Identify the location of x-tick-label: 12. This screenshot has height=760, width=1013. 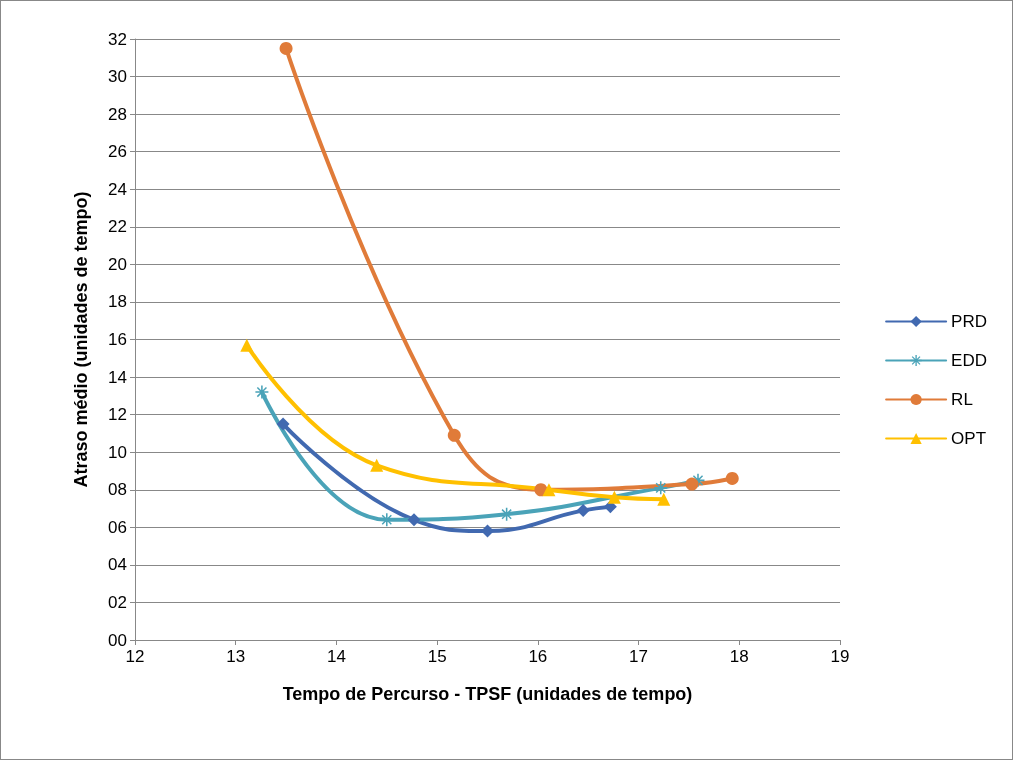
(135, 656).